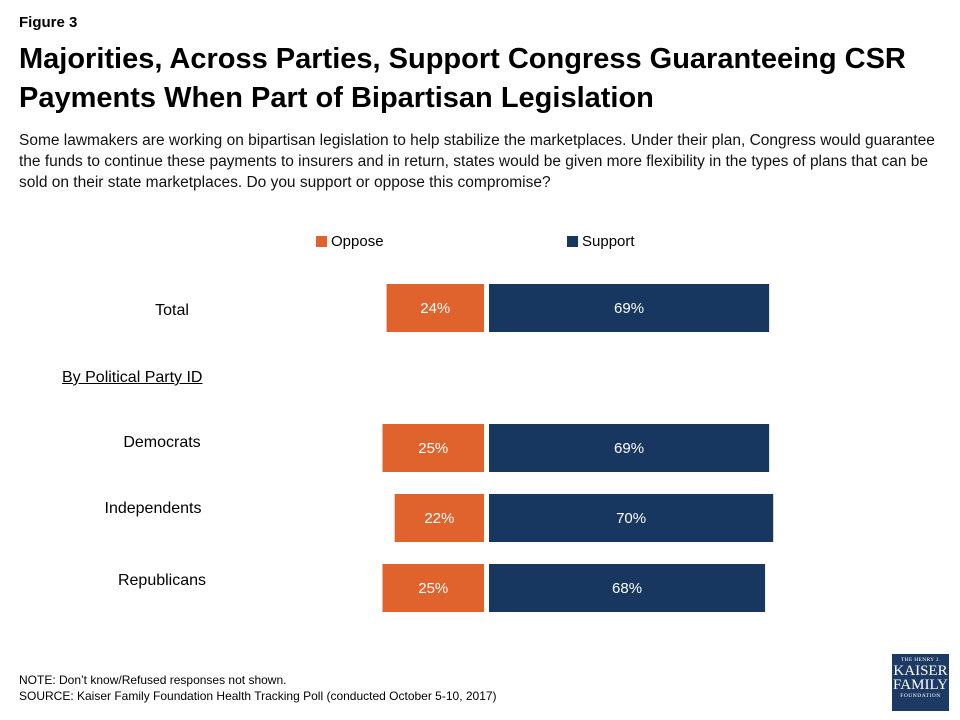  What do you see at coordinates (572, 241) in the screenshot?
I see `legend-support-swatch` at bounding box center [572, 241].